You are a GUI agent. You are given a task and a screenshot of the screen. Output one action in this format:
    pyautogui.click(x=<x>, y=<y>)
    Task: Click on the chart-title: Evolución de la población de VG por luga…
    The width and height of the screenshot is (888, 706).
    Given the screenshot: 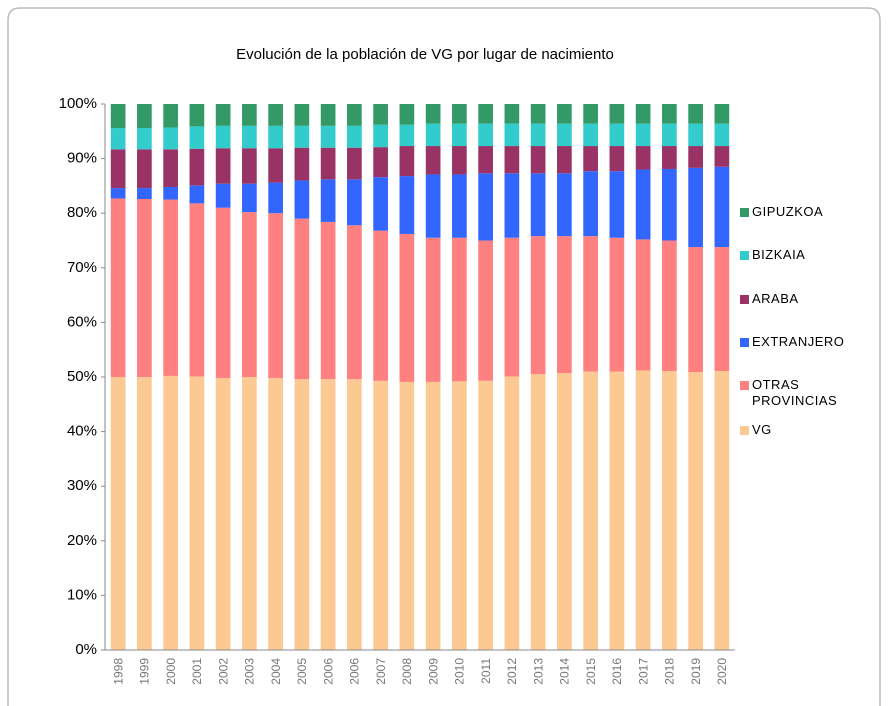 What is the action you would take?
    pyautogui.click(x=425, y=54)
    